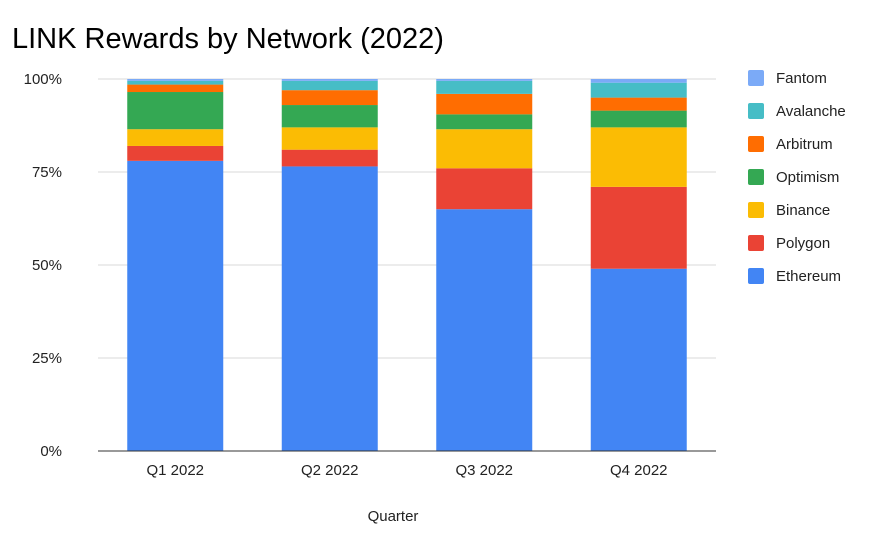 The image size is (894, 542). What do you see at coordinates (175, 470) in the screenshot?
I see `x-tick-label: Q1 2022` at bounding box center [175, 470].